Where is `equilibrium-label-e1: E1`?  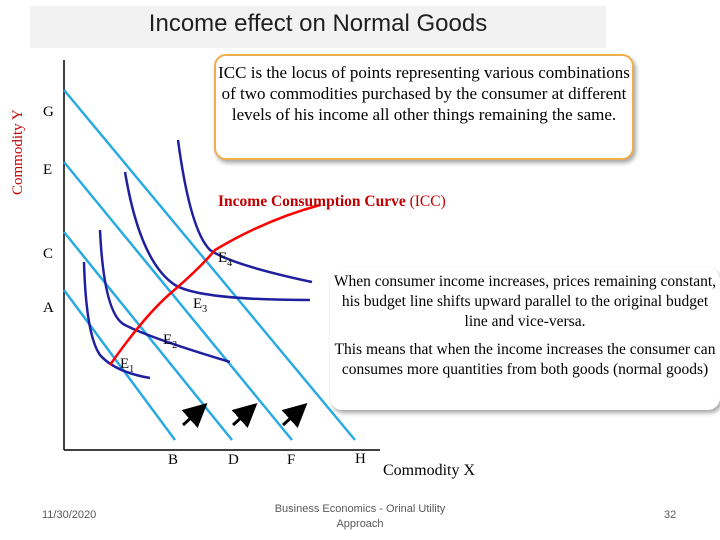 equilibrium-label-e1: E1 is located at coordinates (127, 365).